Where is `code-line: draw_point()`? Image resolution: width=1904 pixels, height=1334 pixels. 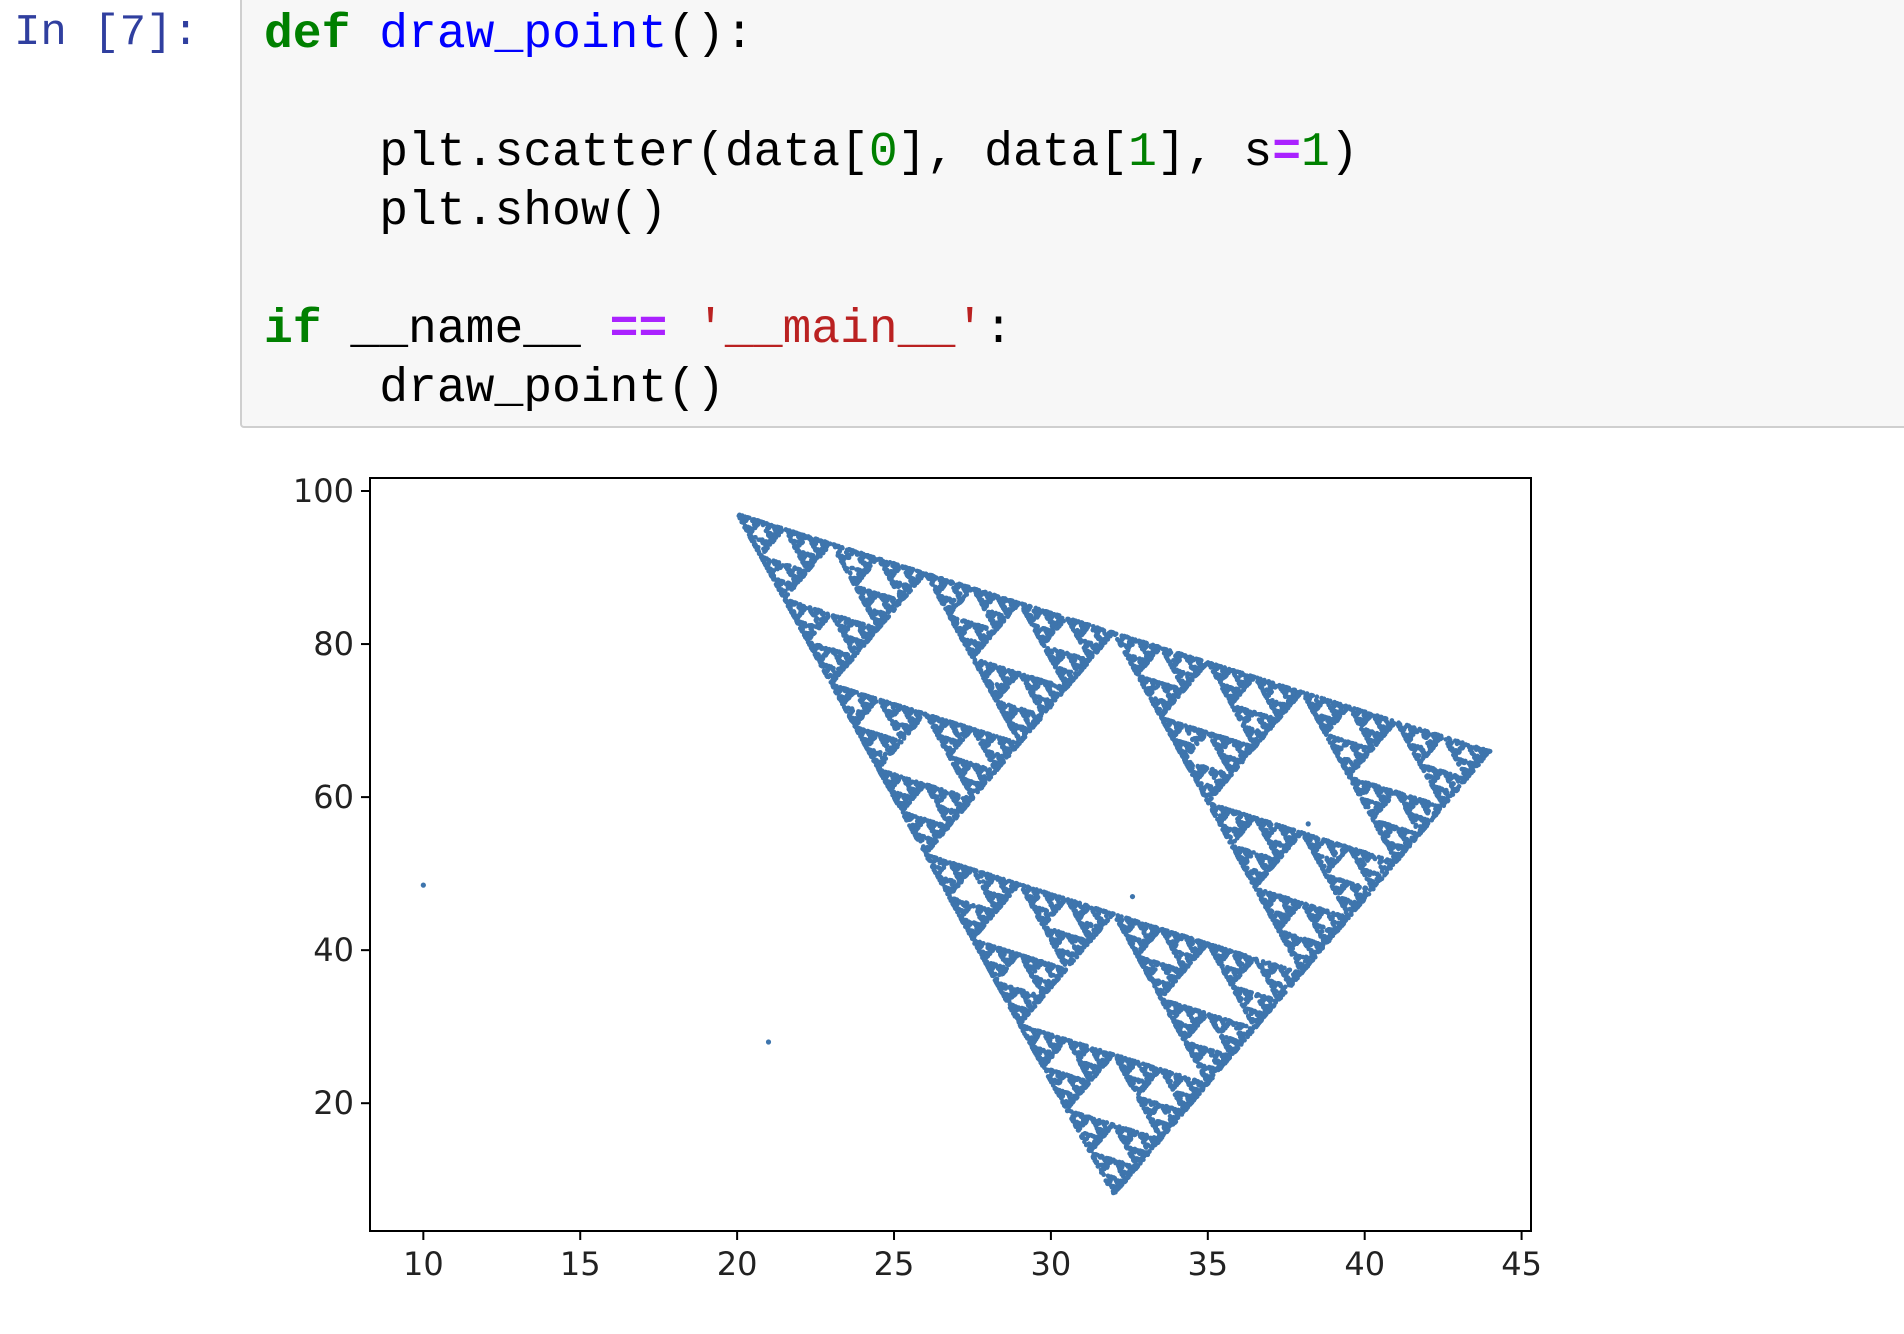 code-line: draw_point() is located at coordinates (494, 389).